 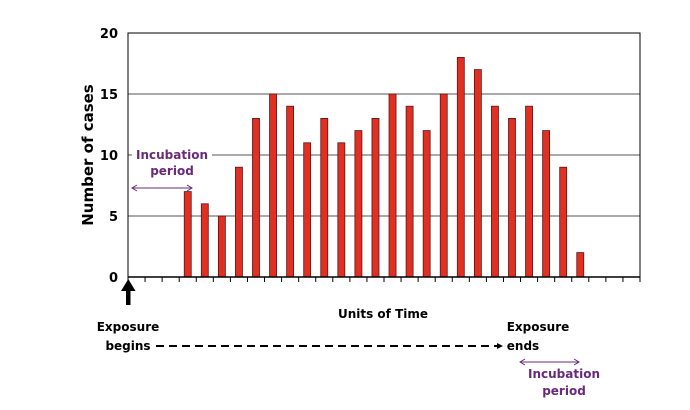 I want to click on x-axis-label: Units of Time, so click(x=383, y=314).